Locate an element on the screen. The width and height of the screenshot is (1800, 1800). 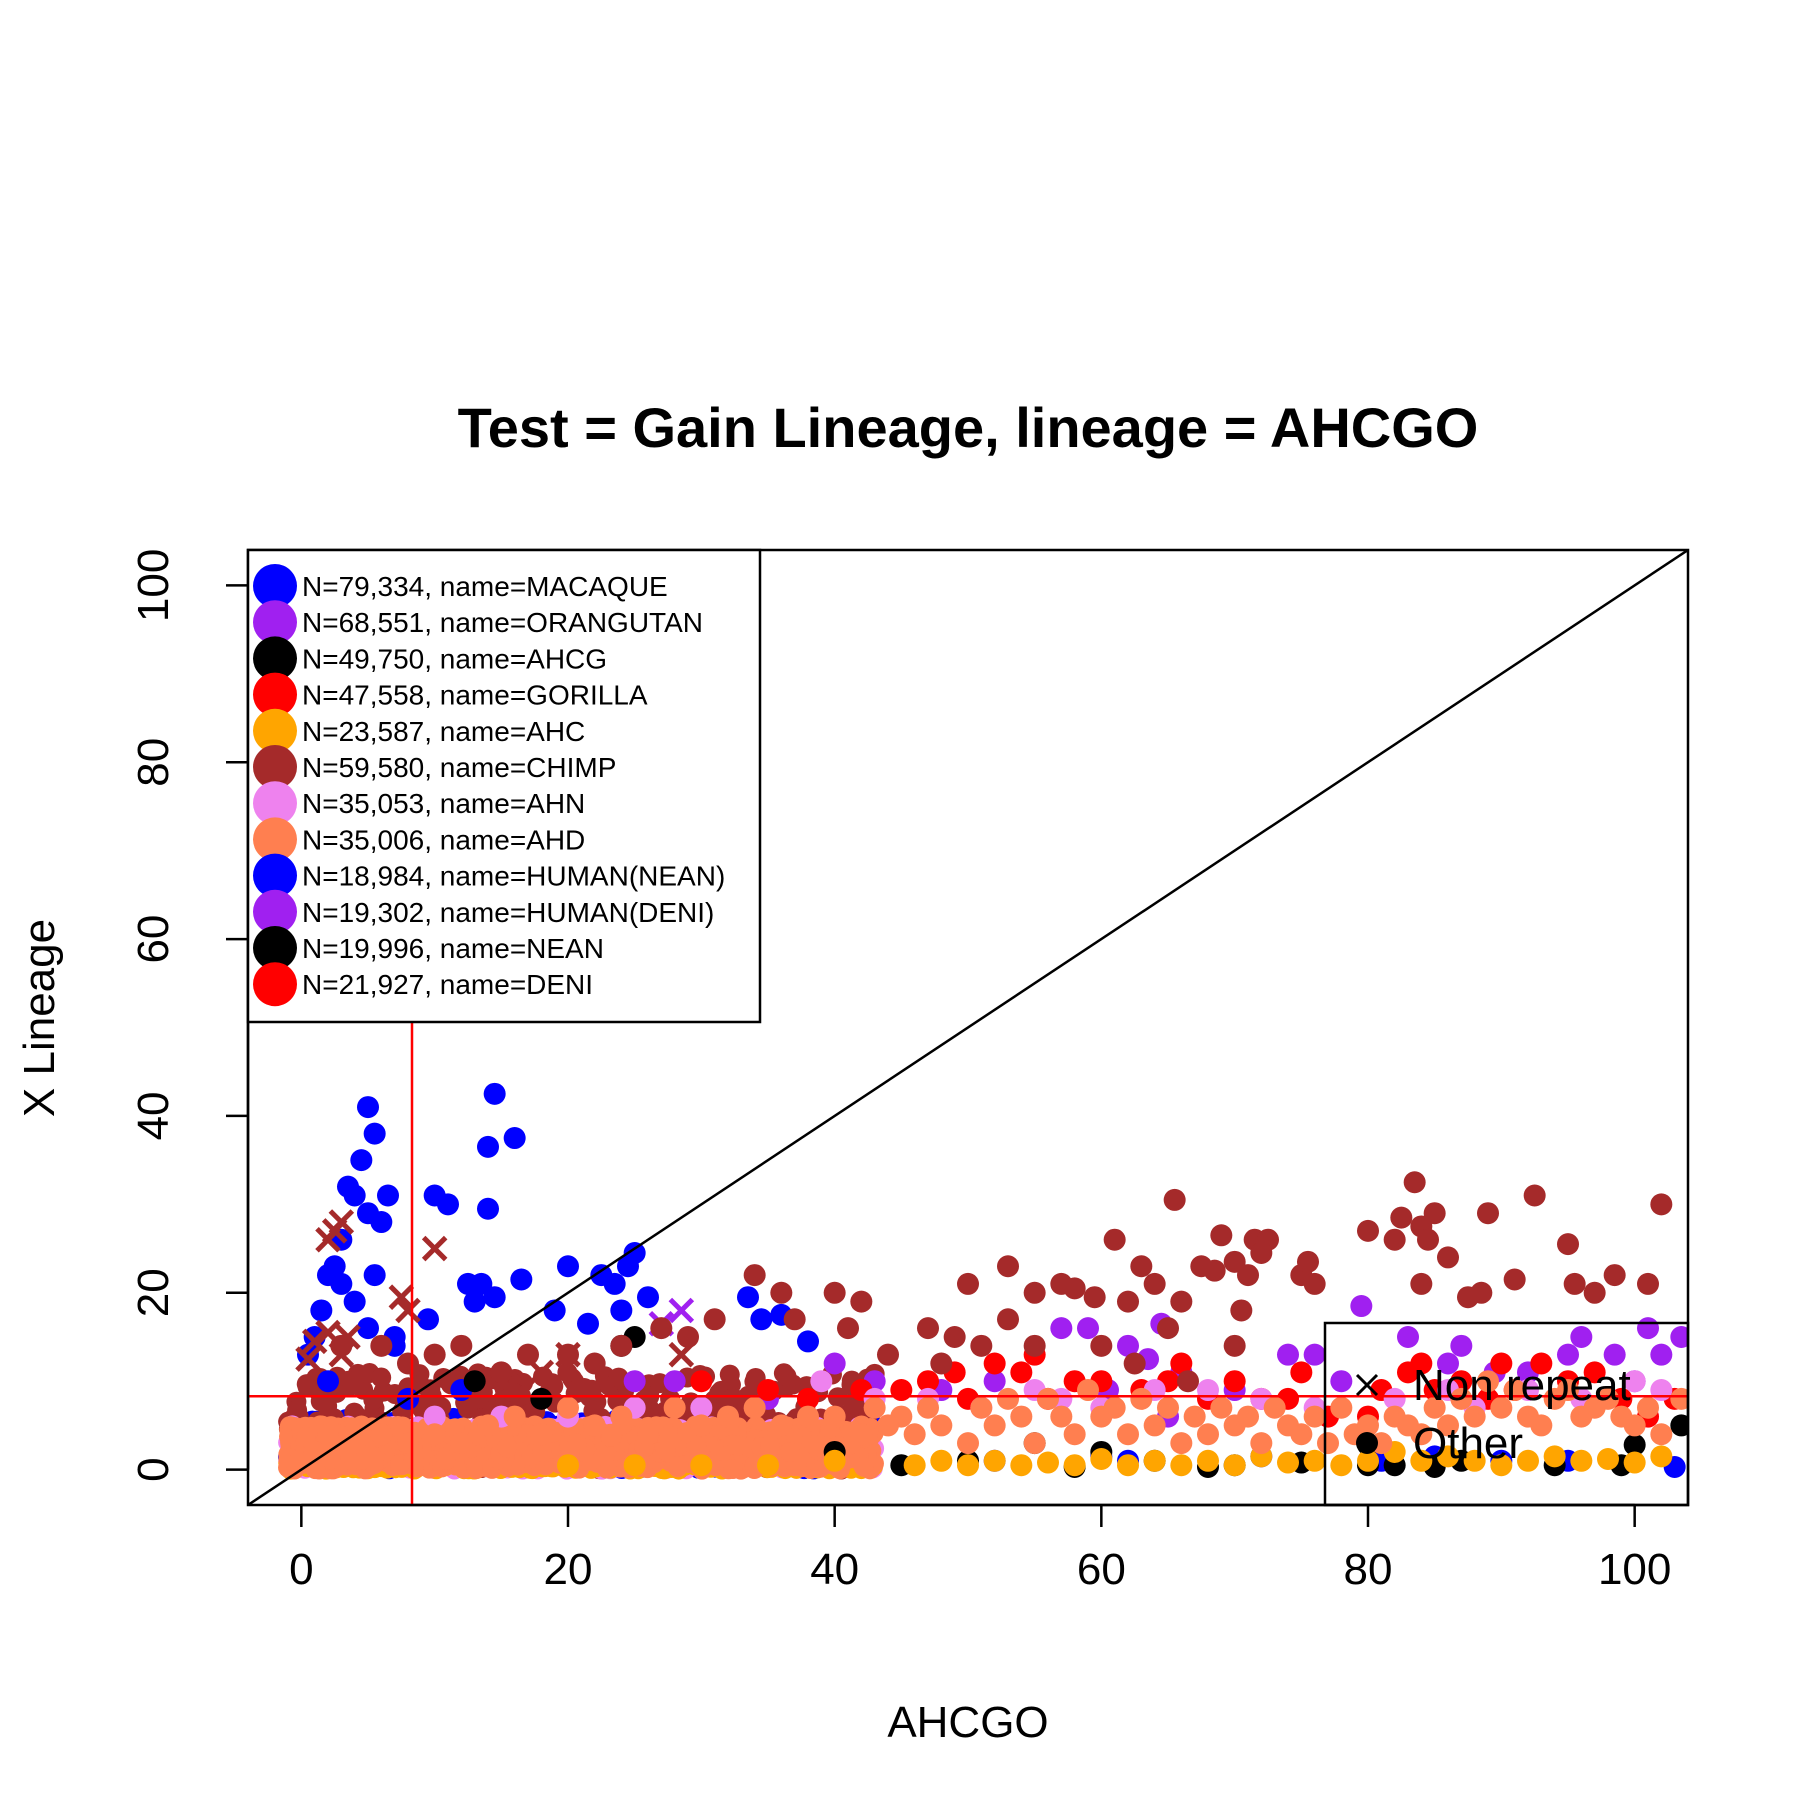
legend-label: N=49,750, name=AHCG is located at coordinates (454, 658).